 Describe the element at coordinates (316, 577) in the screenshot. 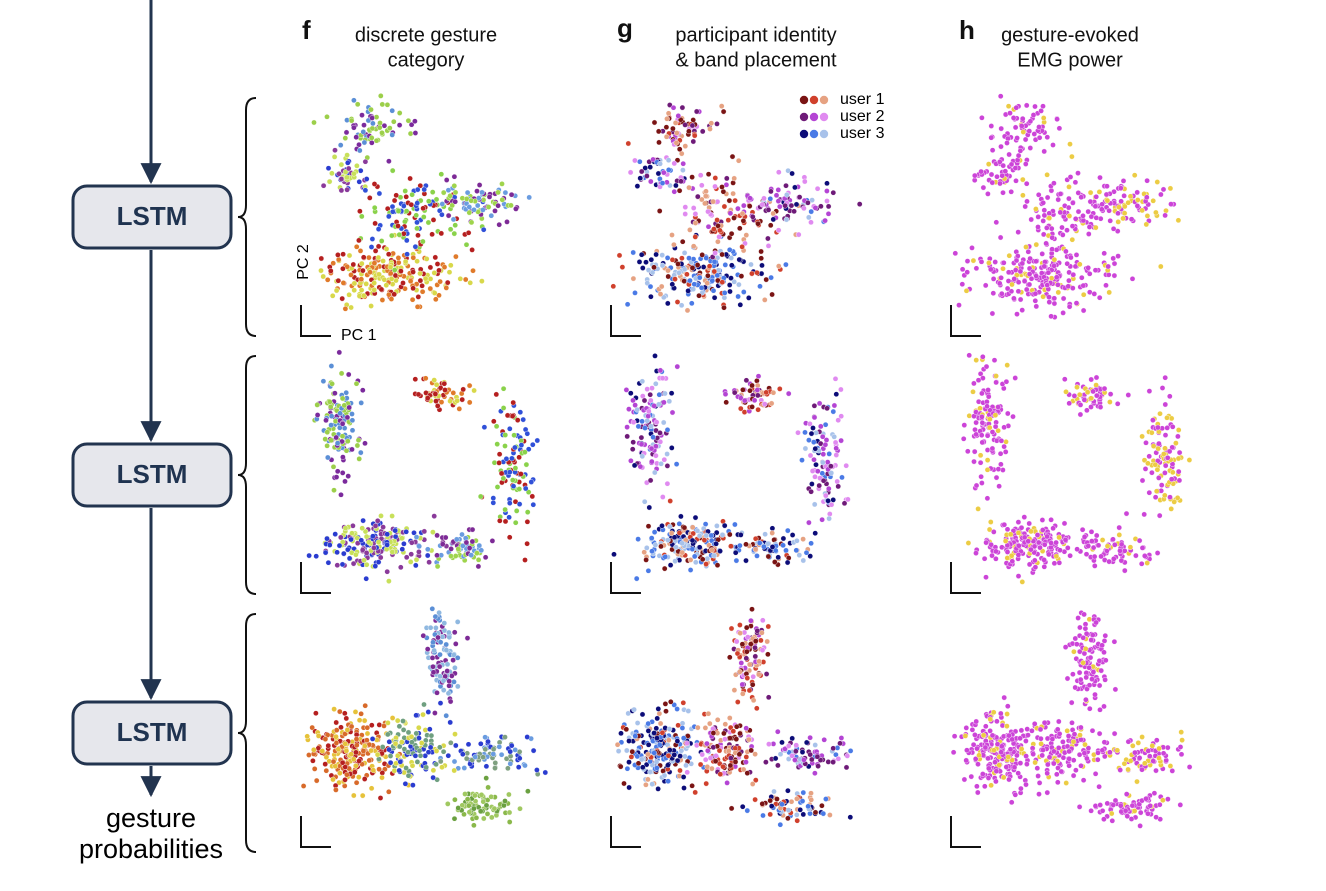

I see `scale-bar` at that location.